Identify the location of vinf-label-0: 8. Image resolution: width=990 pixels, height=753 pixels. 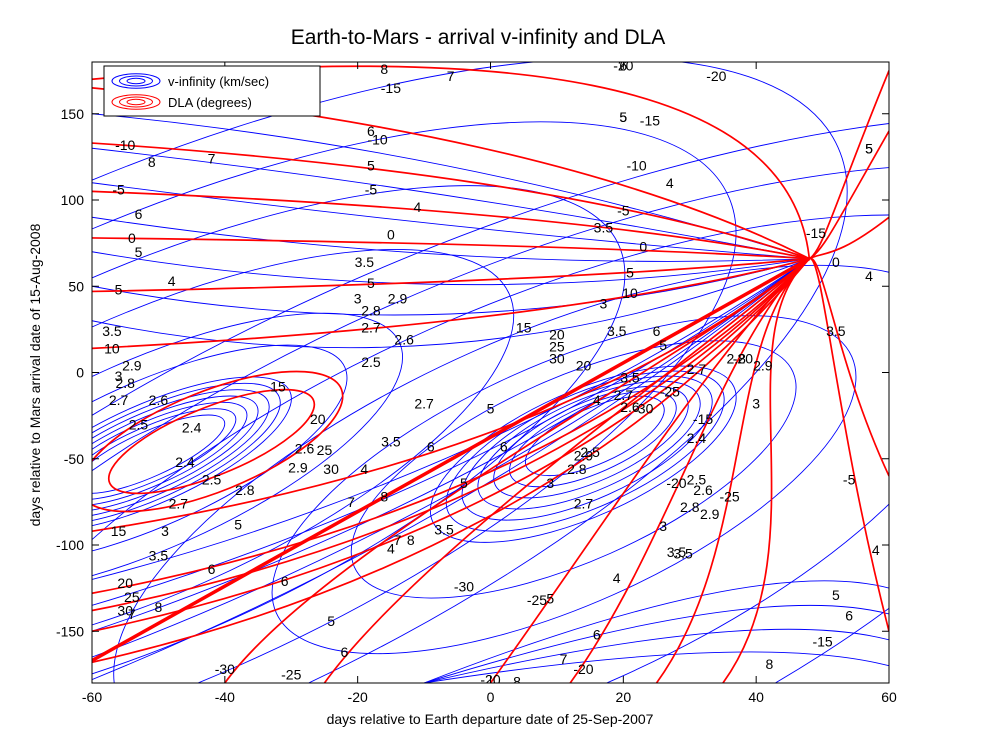
(384, 69).